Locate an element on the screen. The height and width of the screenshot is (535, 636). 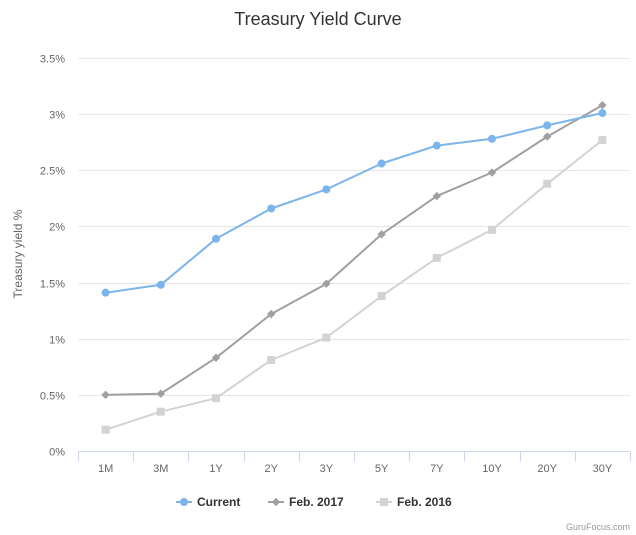
y-tick-label: 0% is located at coordinates (57, 453).